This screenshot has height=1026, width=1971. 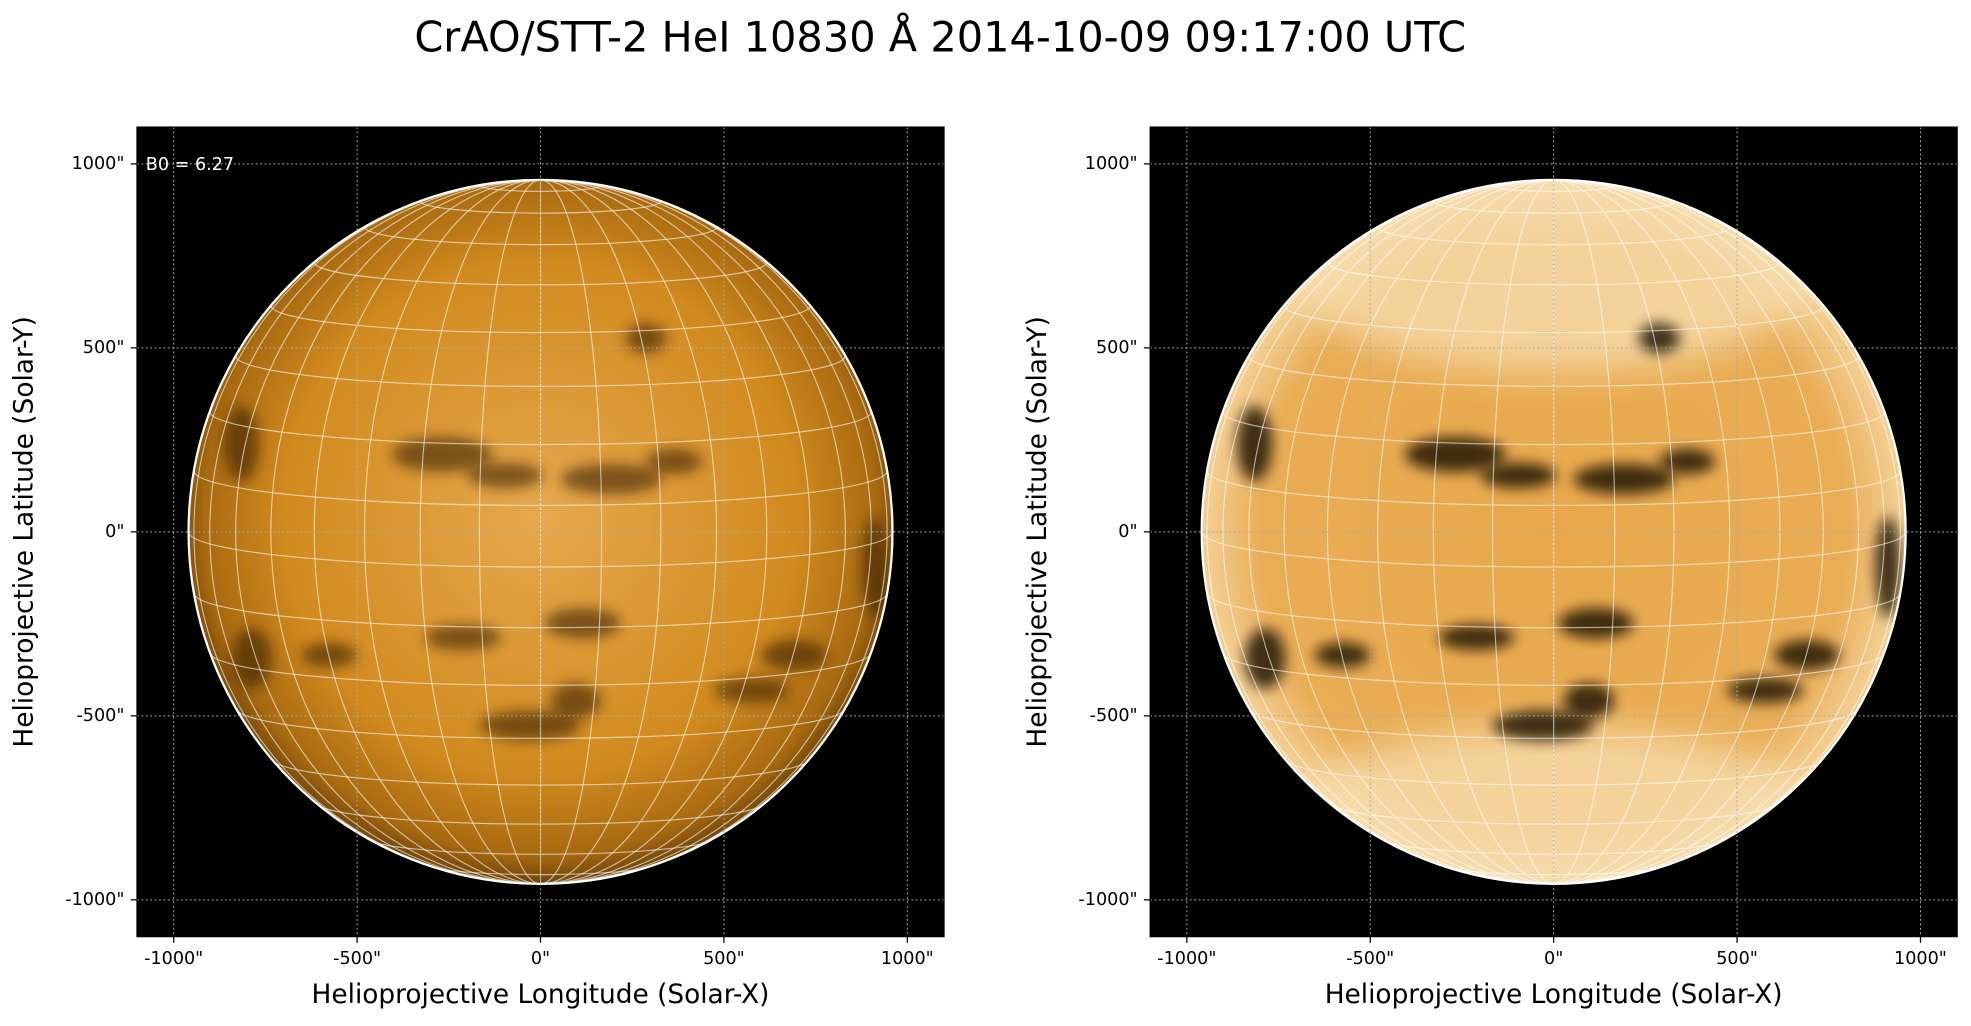 What do you see at coordinates (190, 165) in the screenshot?
I see `annotation: B0 = 6.27` at bounding box center [190, 165].